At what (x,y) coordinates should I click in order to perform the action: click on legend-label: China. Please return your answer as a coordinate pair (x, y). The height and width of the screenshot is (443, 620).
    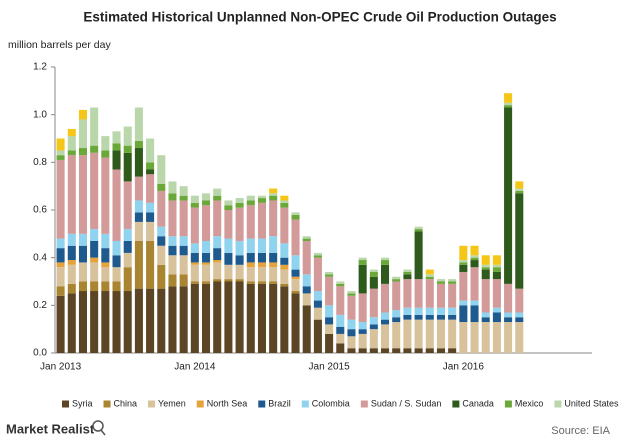
    Looking at the image, I should click on (126, 403).